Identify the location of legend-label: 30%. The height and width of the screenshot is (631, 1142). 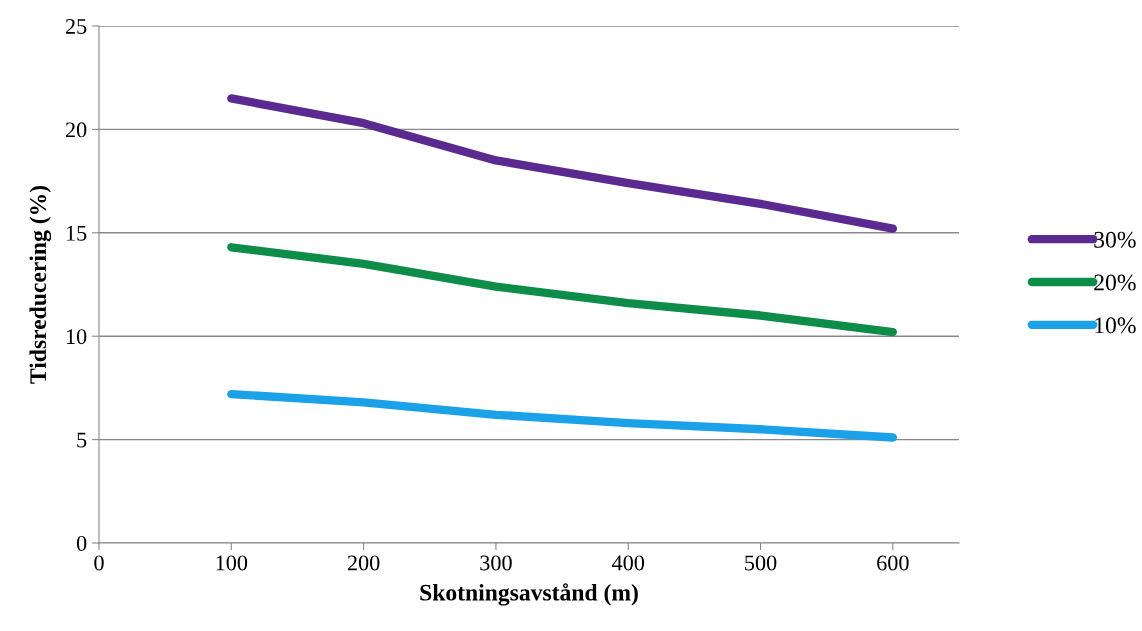
(1115, 239).